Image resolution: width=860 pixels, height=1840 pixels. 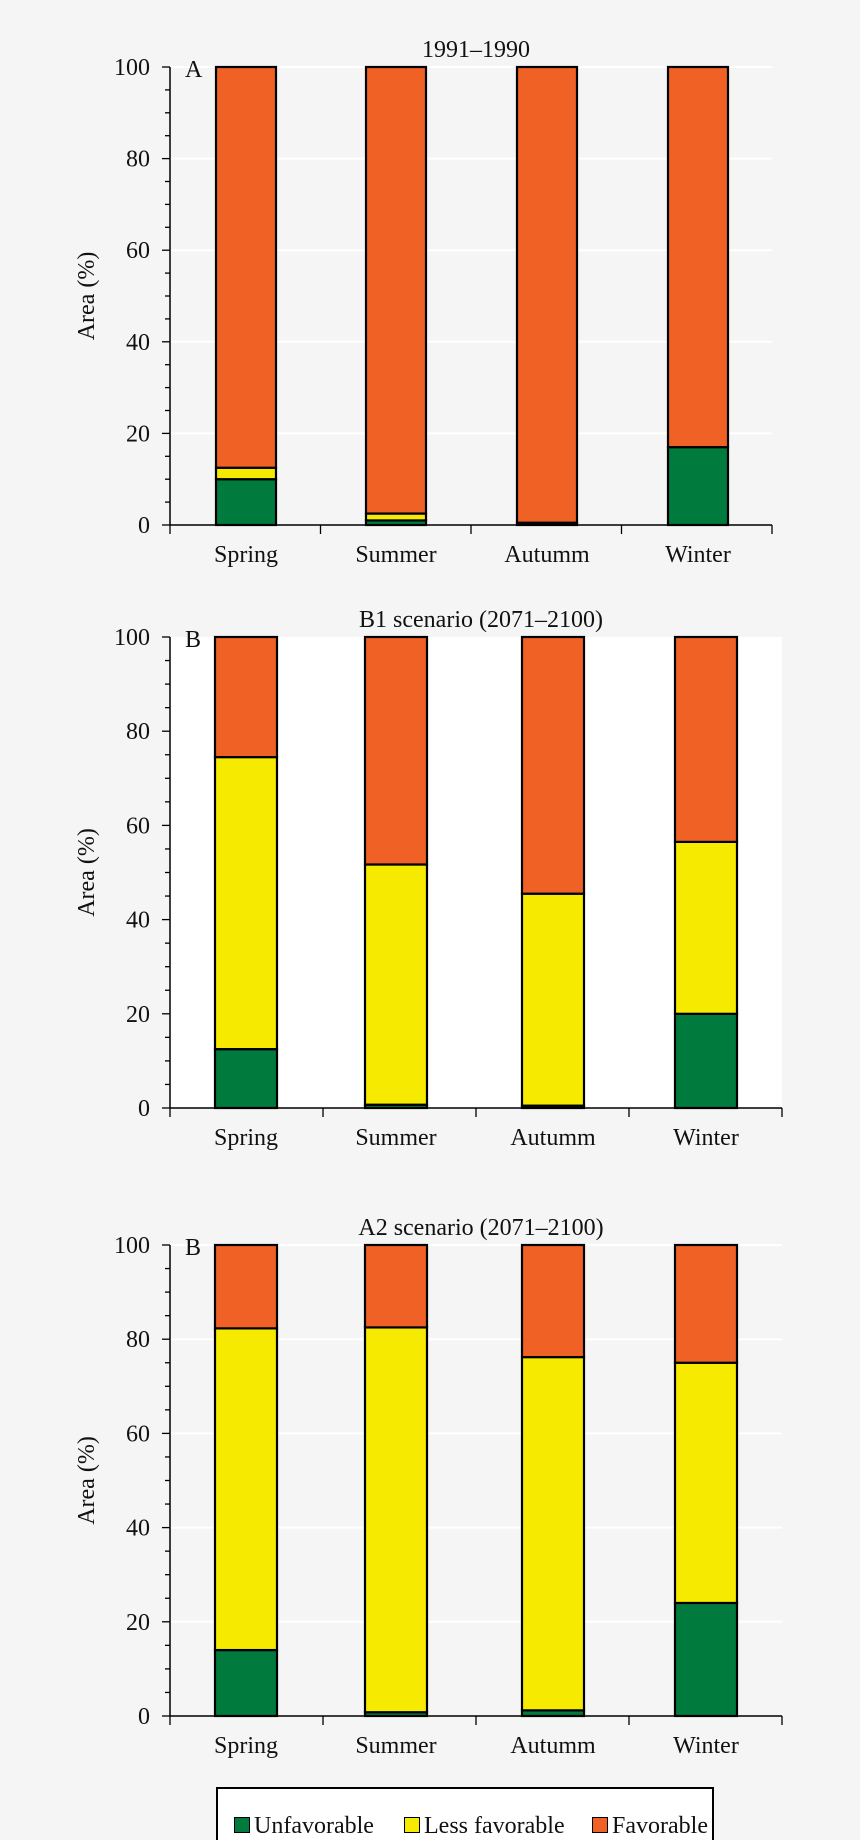 What do you see at coordinates (476, 50) in the screenshot?
I see `panel-title: 1991–1990` at bounding box center [476, 50].